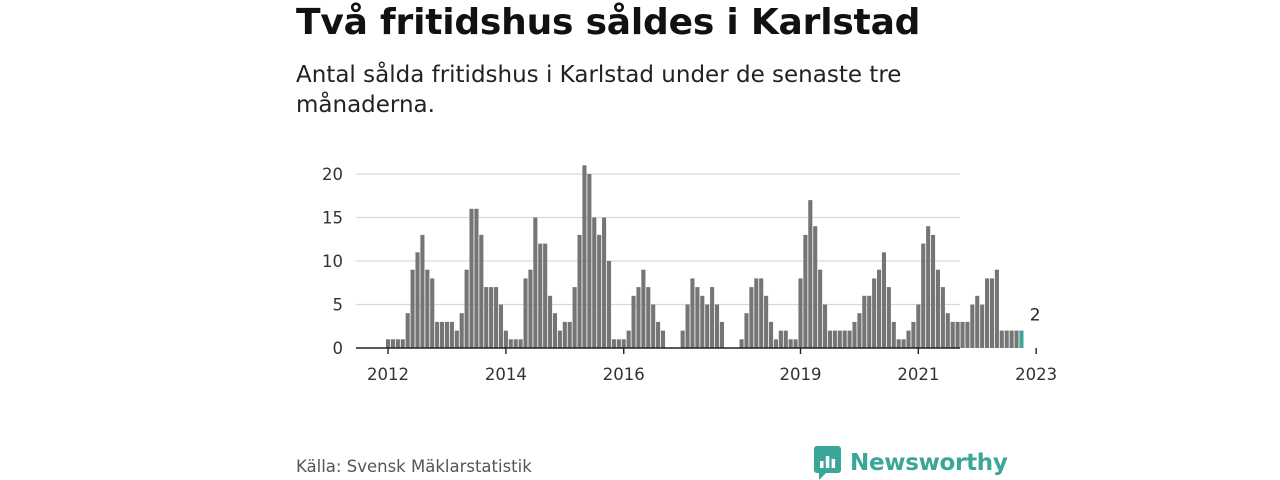 This screenshot has height=480, width=1280. Describe the element at coordinates (1036, 374) in the screenshot. I see `x-tick-label: 2023` at that location.